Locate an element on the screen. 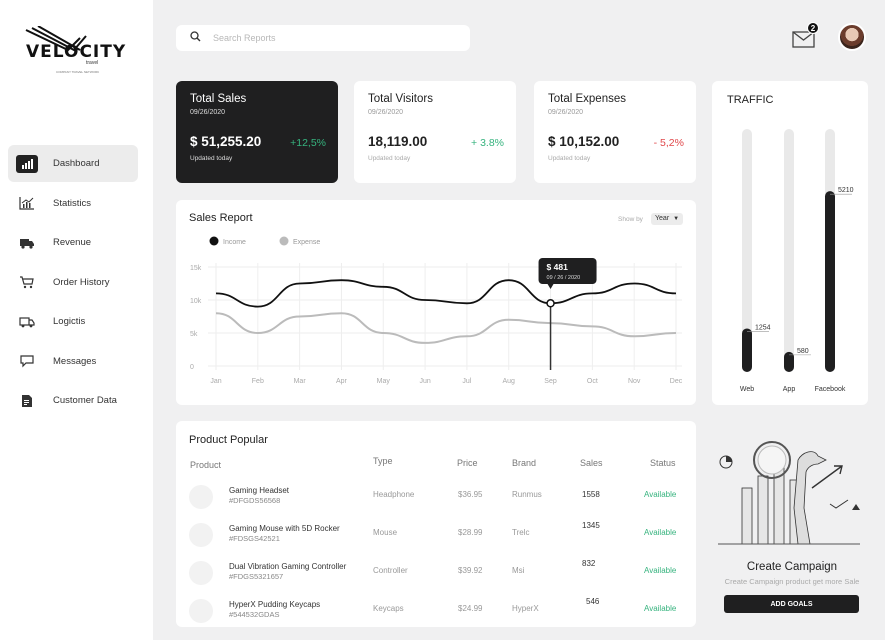 The width and height of the screenshot is (885, 640). caret-down-icon: ▼ is located at coordinates (676, 219).